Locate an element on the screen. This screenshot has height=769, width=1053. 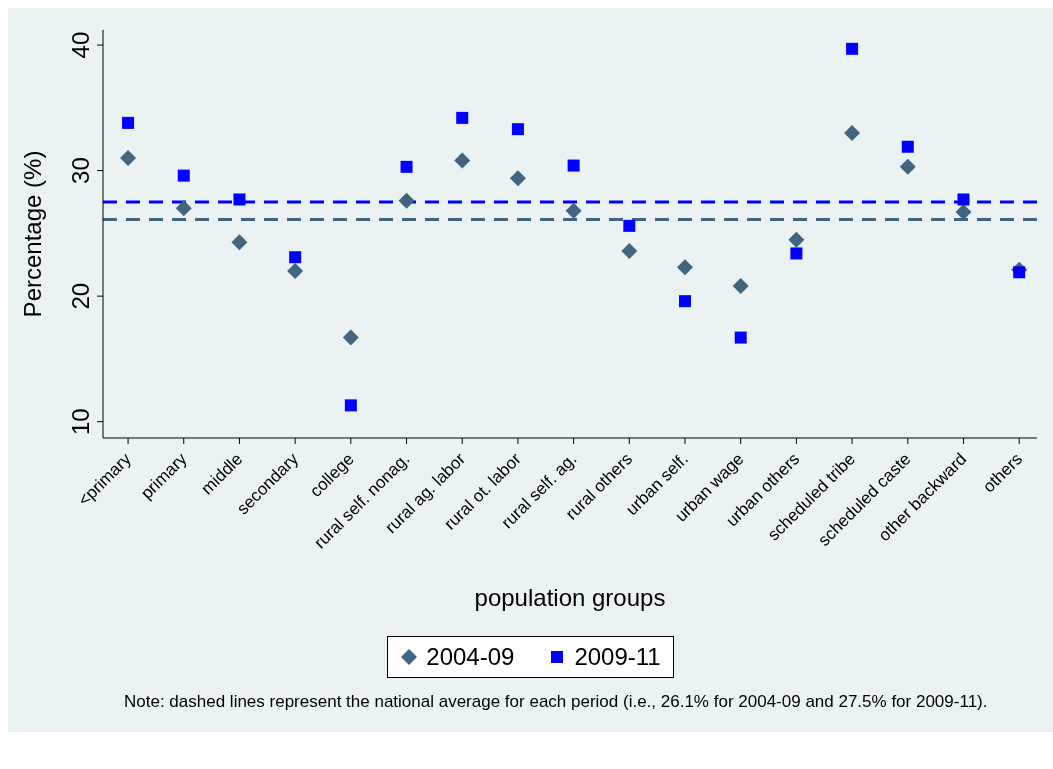
x-axis-title: population groups is located at coordinates (570, 597).